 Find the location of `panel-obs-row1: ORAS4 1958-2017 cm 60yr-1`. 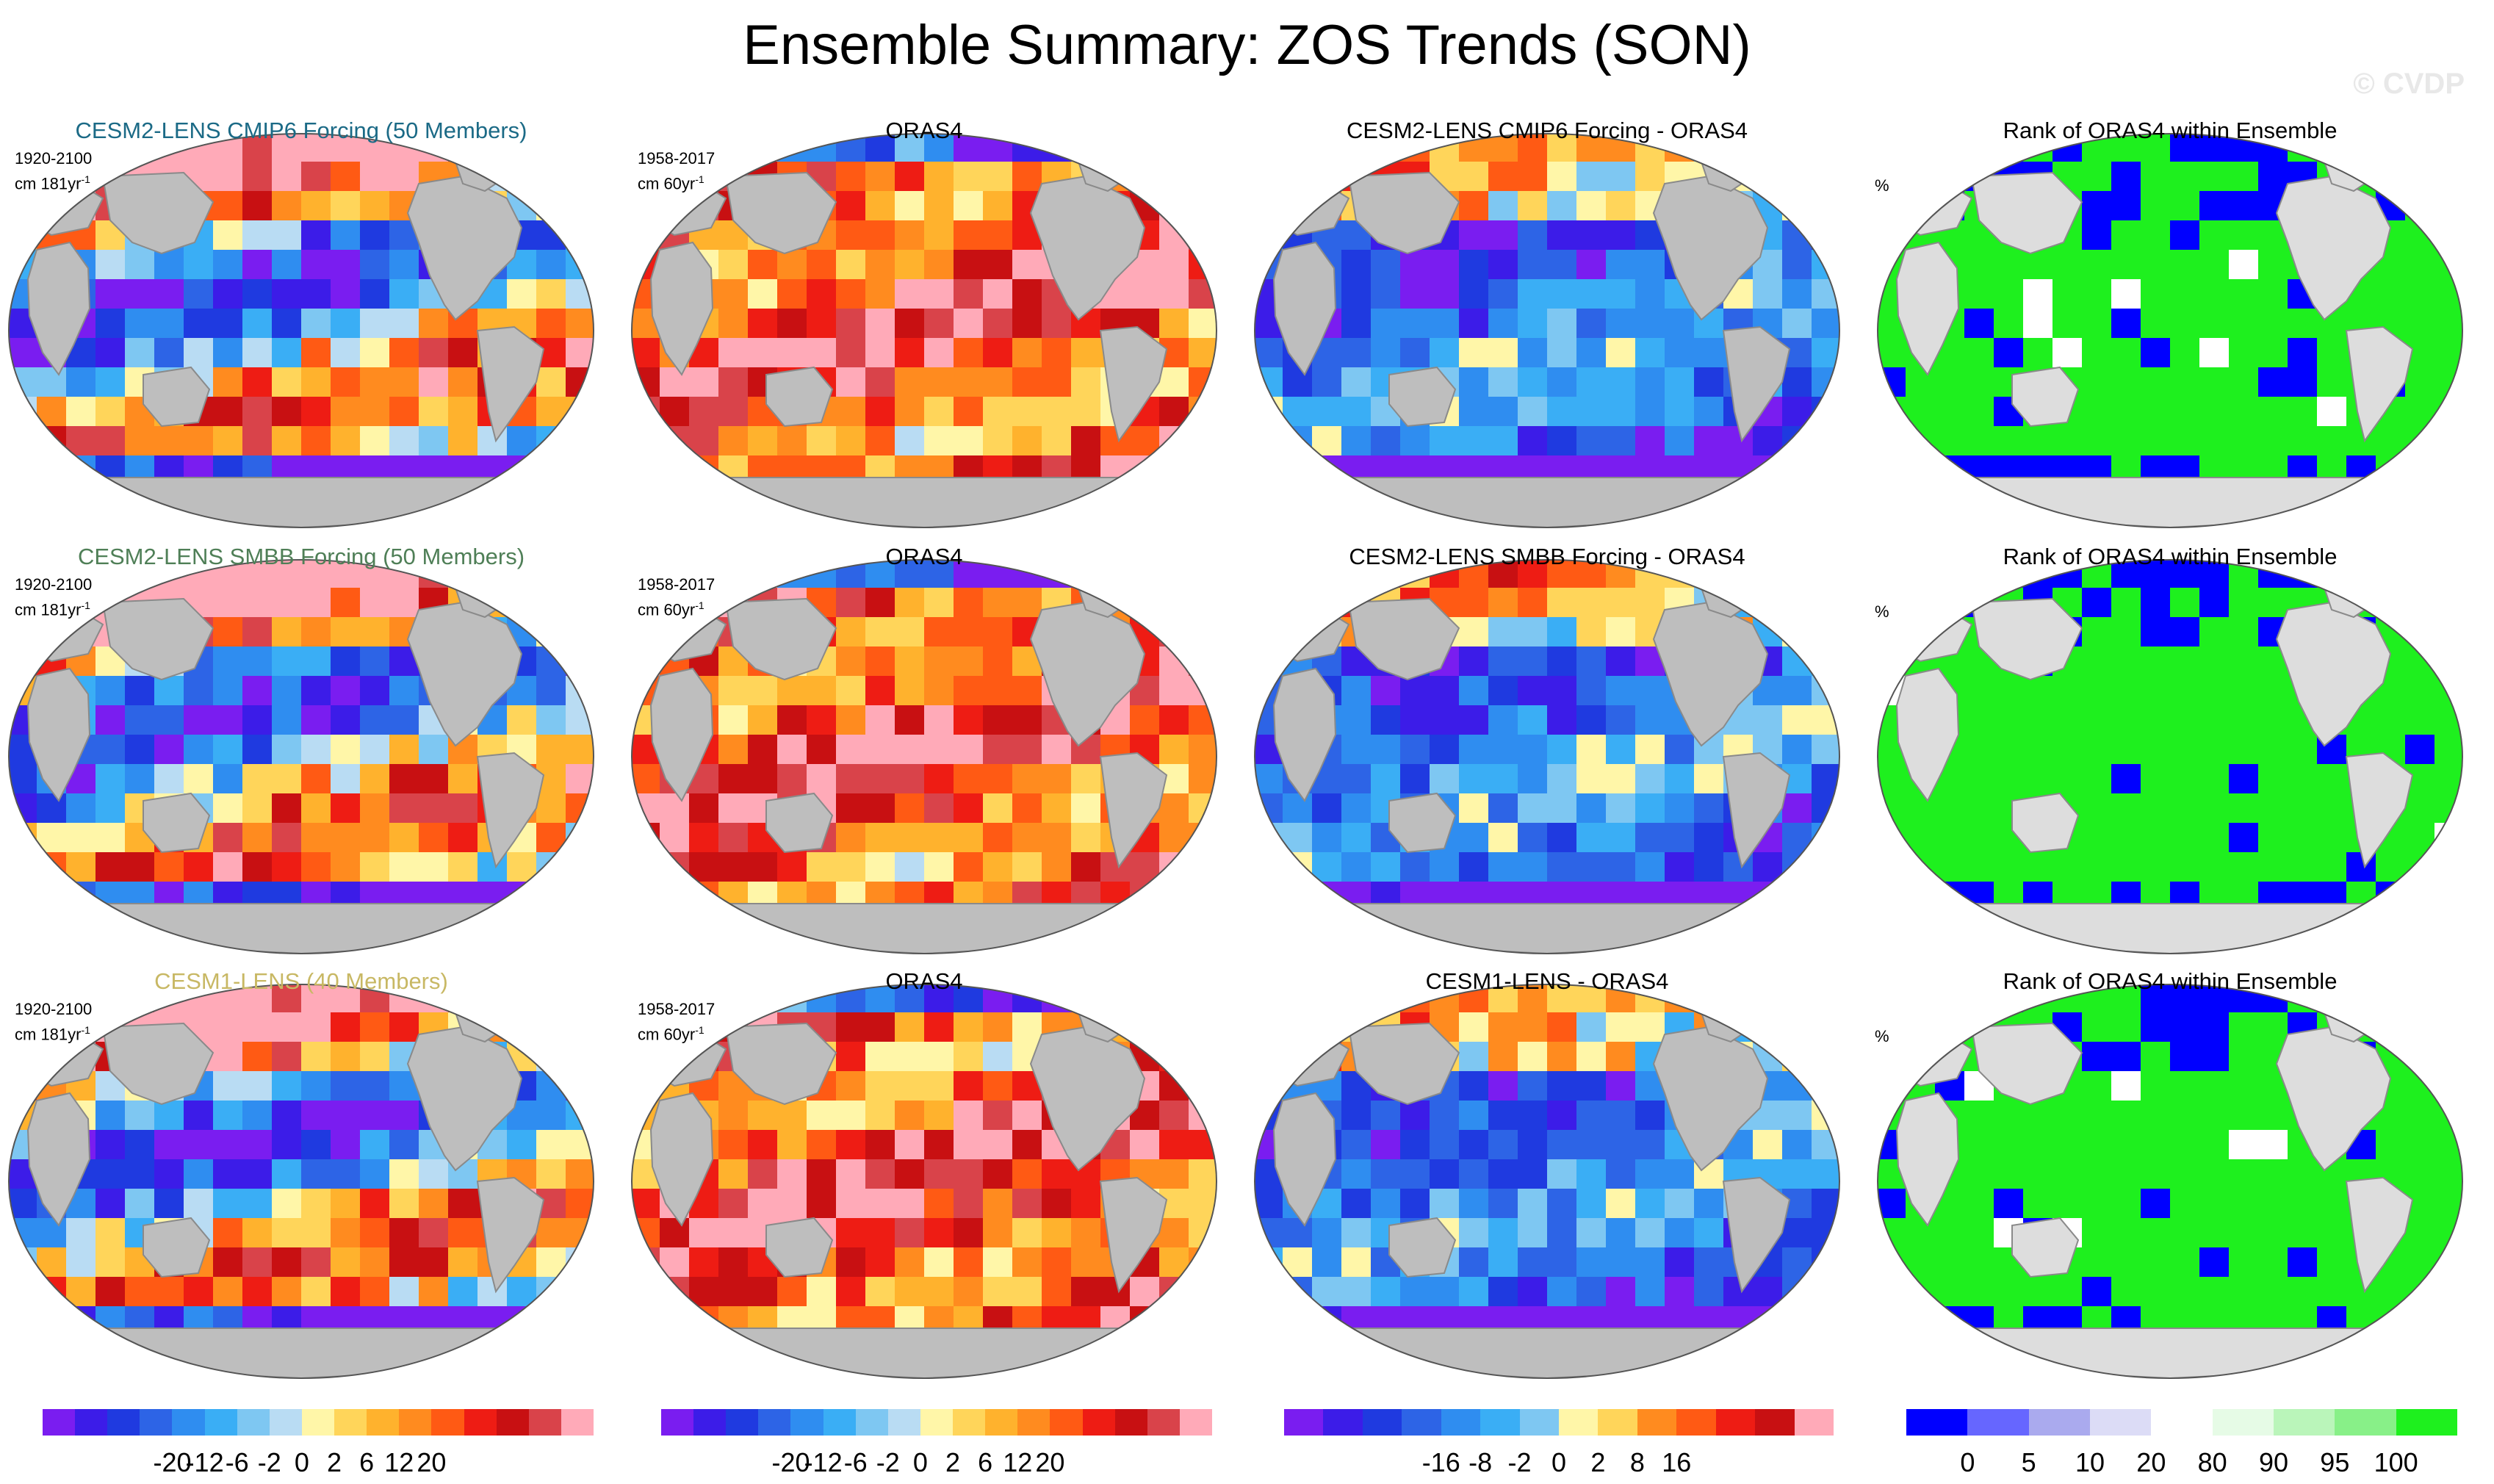

panel-obs-row1: ORAS4 1958-2017 cm 60yr-1 is located at coordinates (924, 327).